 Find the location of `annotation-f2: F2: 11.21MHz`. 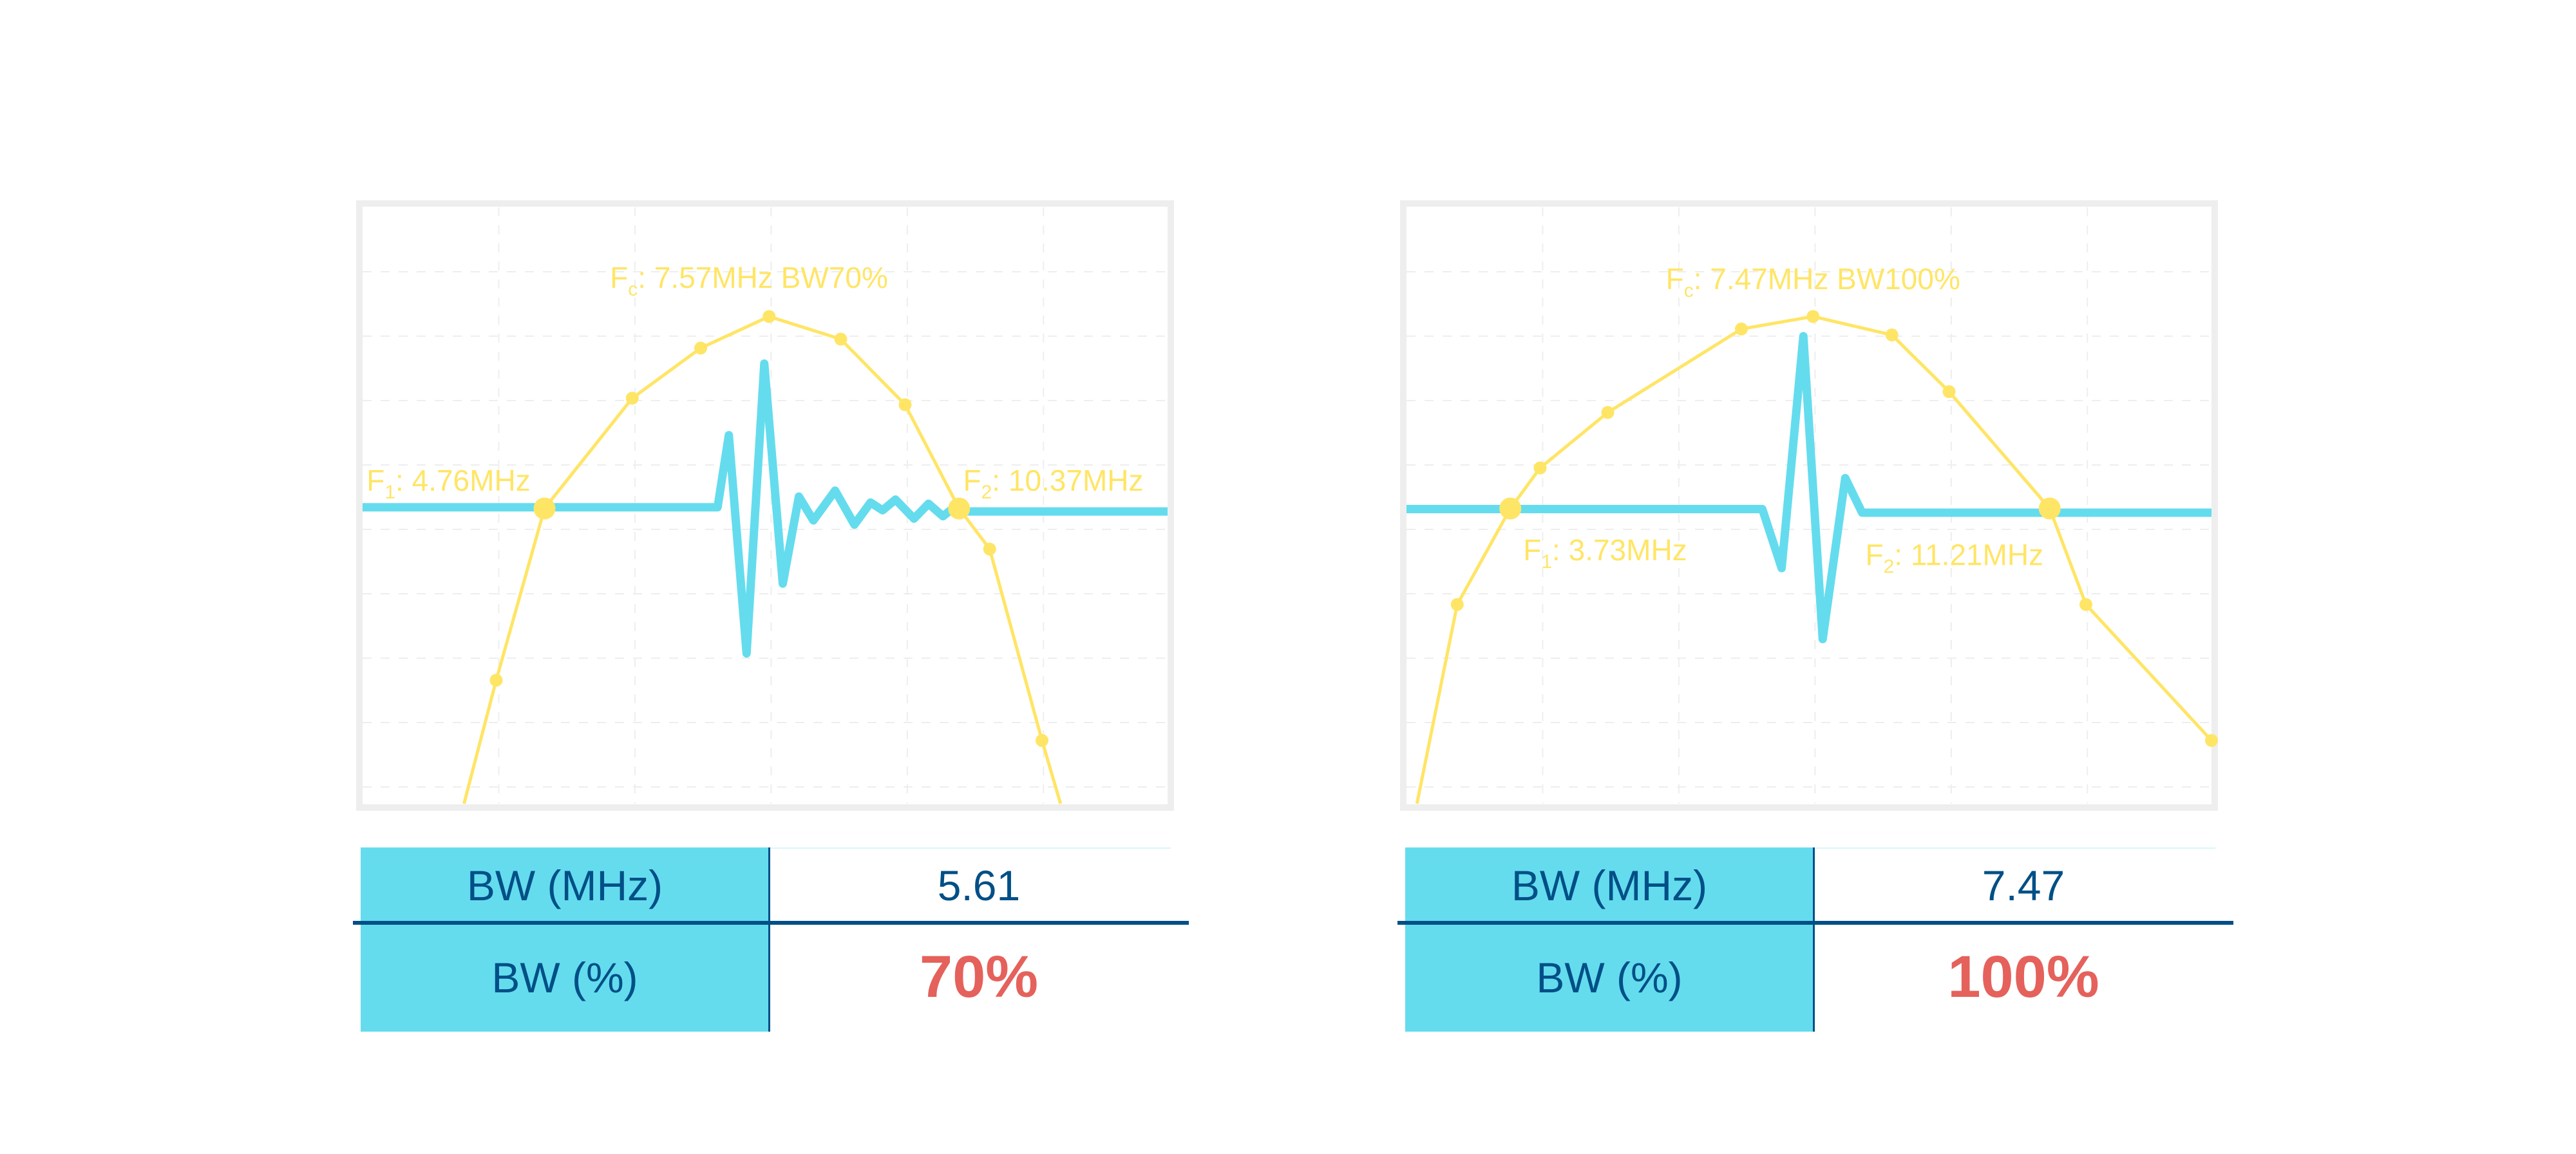

annotation-f2: F2: 11.21MHz is located at coordinates (1955, 558).